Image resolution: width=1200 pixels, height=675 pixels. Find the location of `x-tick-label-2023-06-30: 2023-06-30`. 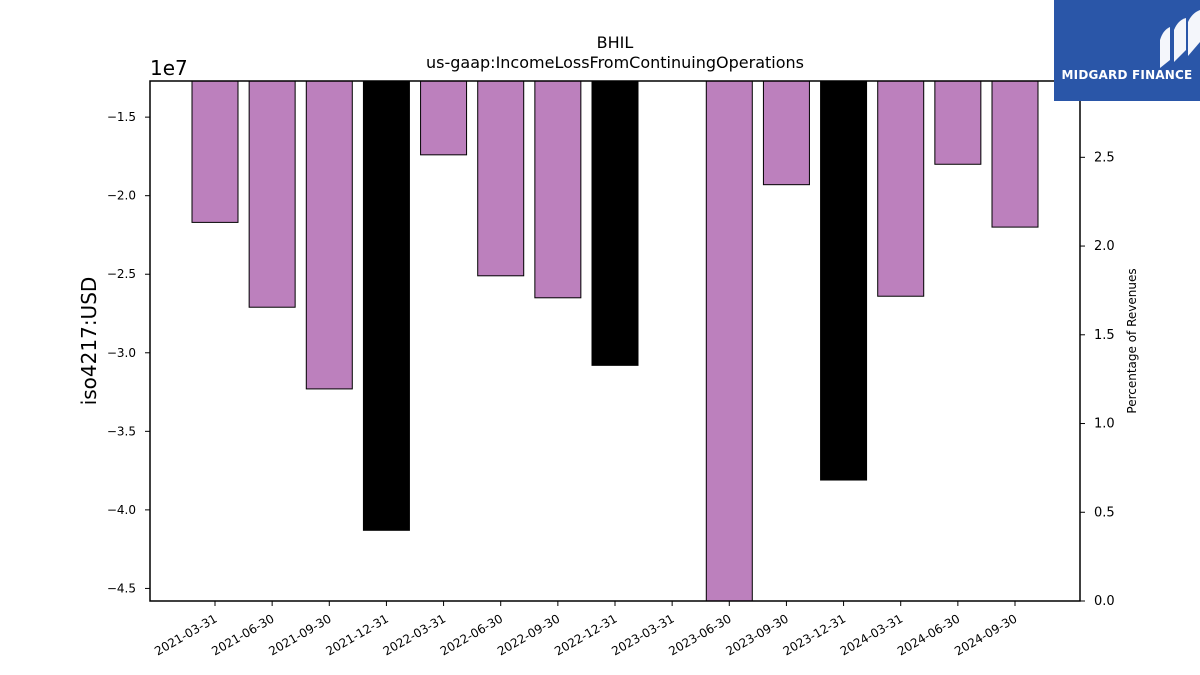

x-tick-label-2023-06-30: 2023-06-30 is located at coordinates (699, 634).